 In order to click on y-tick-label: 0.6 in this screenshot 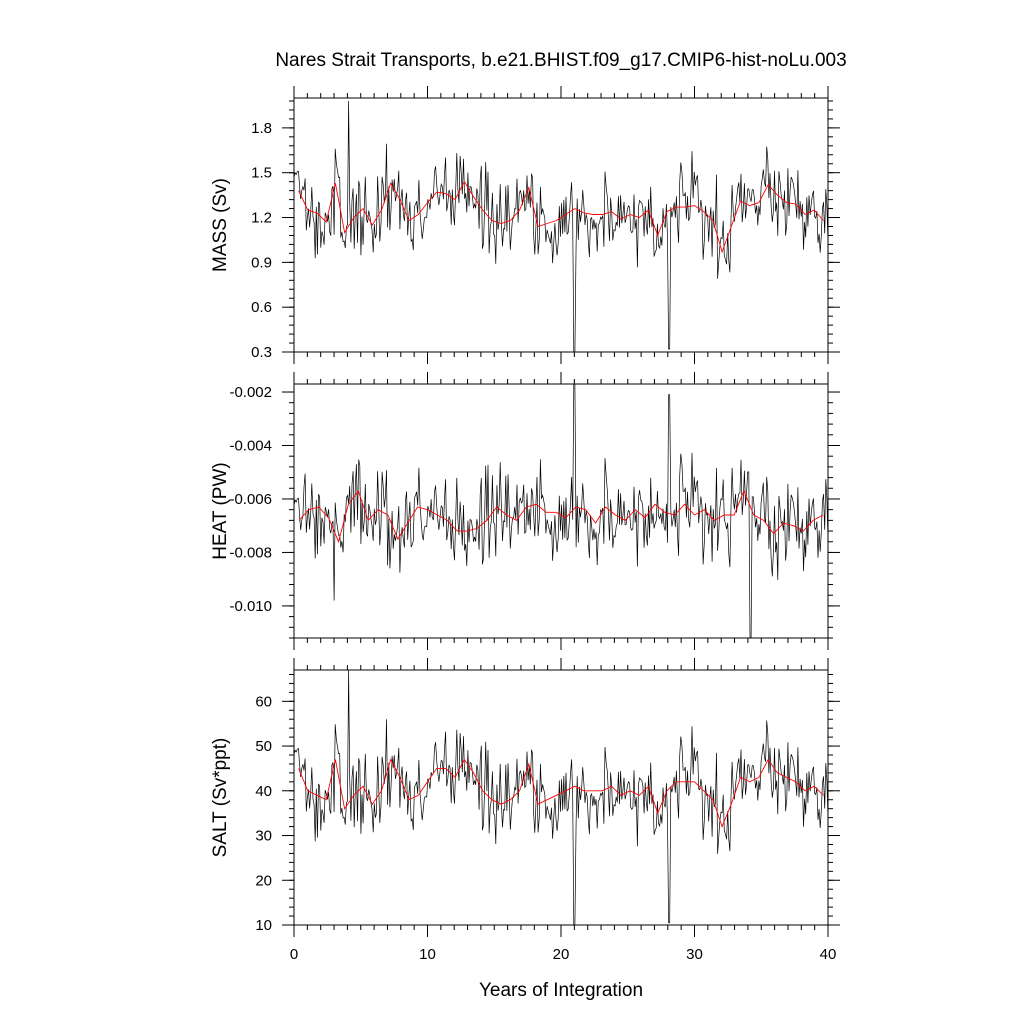, I will do `click(261, 307)`.